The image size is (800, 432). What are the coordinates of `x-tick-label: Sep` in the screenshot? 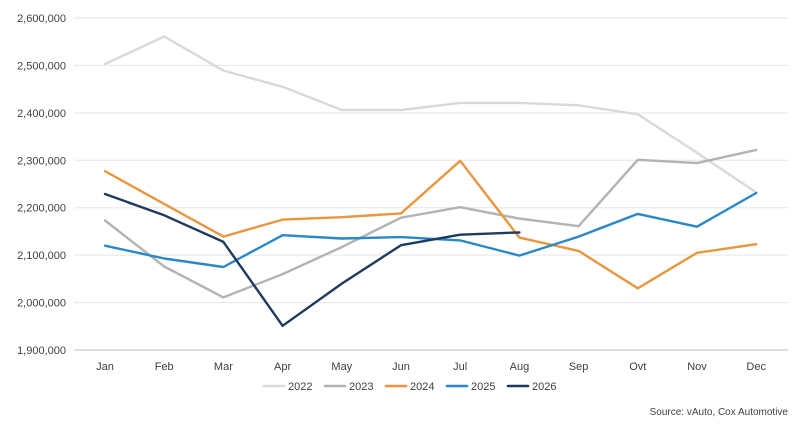 It's located at (579, 367).